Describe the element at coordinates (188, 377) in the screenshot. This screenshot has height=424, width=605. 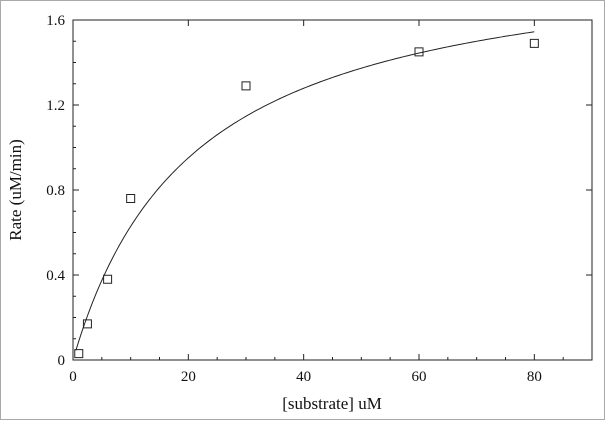
I see `x-tick-label: 20` at that location.